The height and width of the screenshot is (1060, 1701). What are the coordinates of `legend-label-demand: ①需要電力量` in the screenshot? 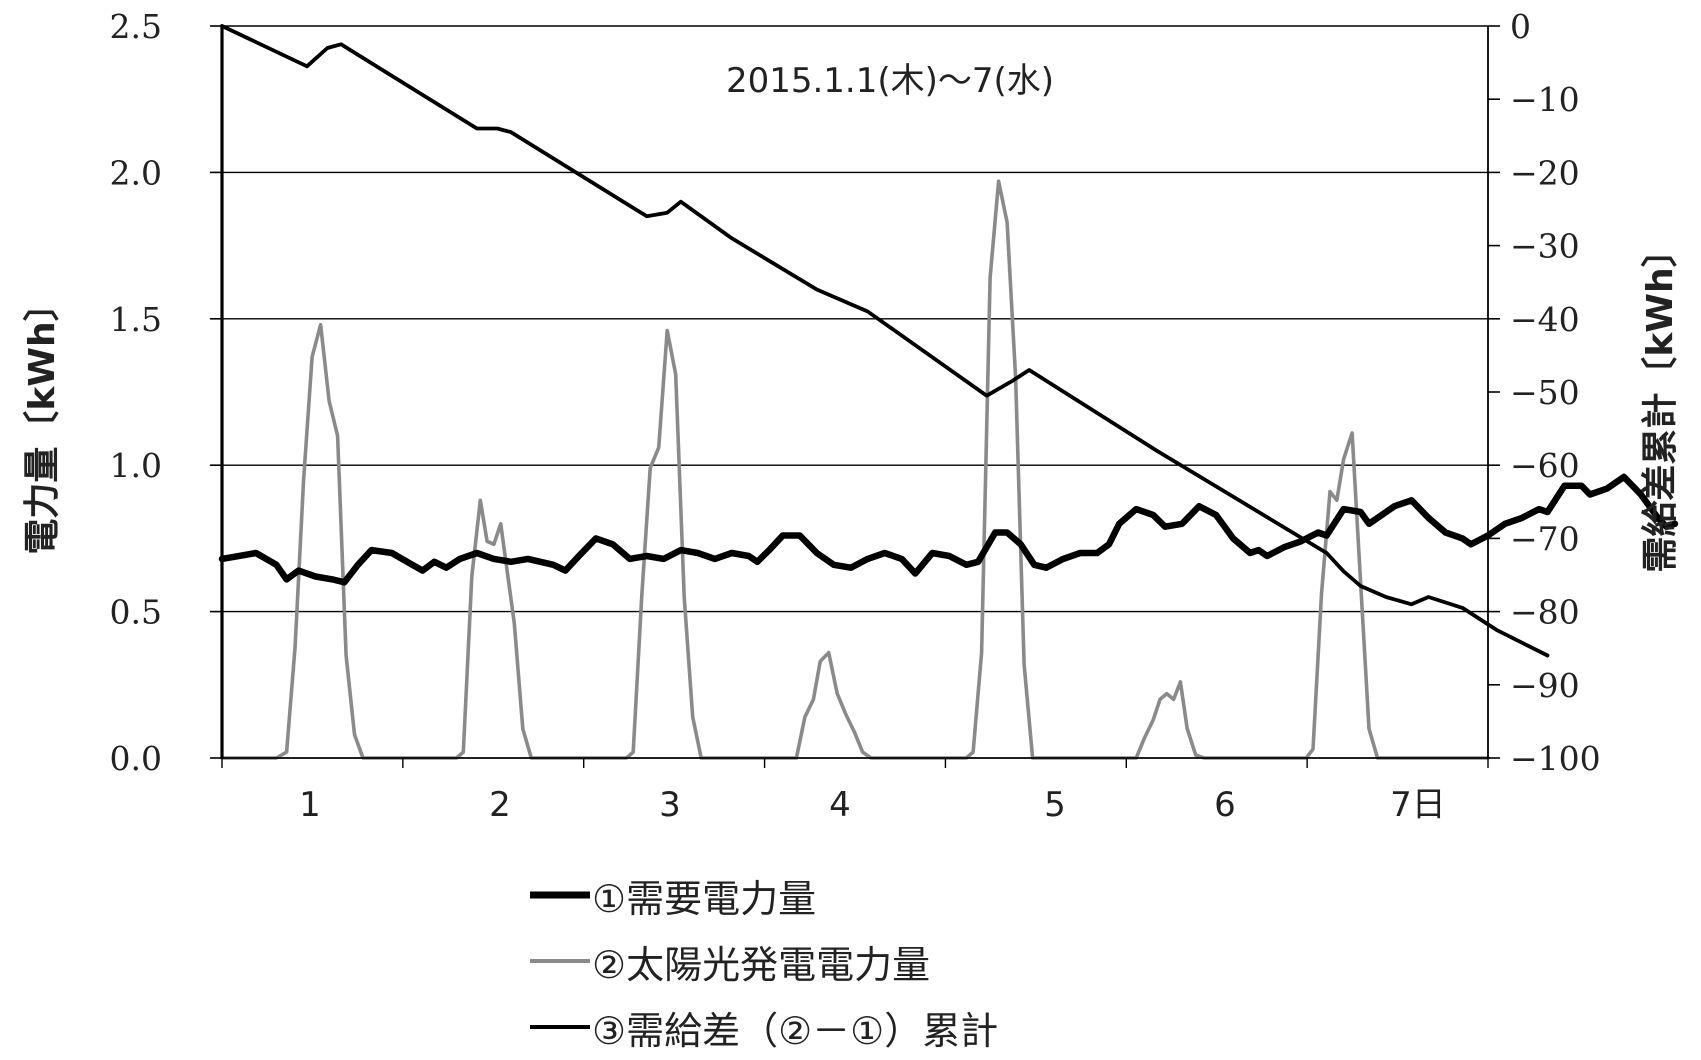 It's located at (704, 898).